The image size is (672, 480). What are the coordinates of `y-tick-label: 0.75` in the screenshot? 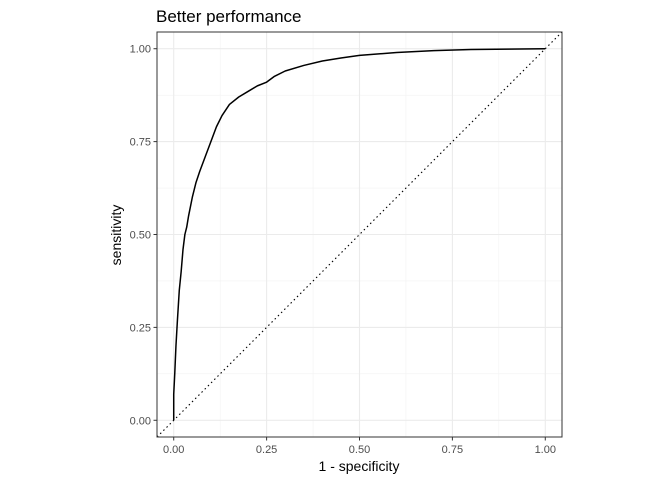 It's located at (140, 143).